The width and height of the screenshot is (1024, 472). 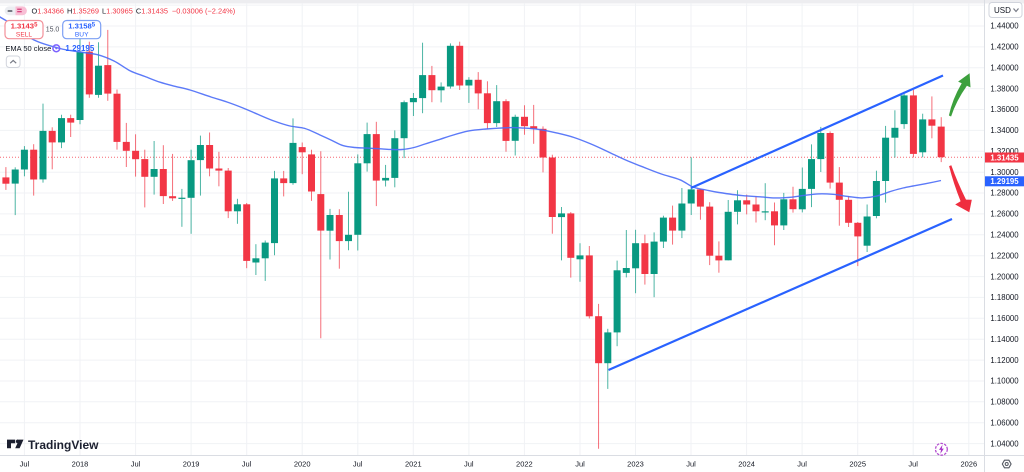 What do you see at coordinates (28, 48) in the screenshot?
I see `svg-text: EMA 50 close` at bounding box center [28, 48].